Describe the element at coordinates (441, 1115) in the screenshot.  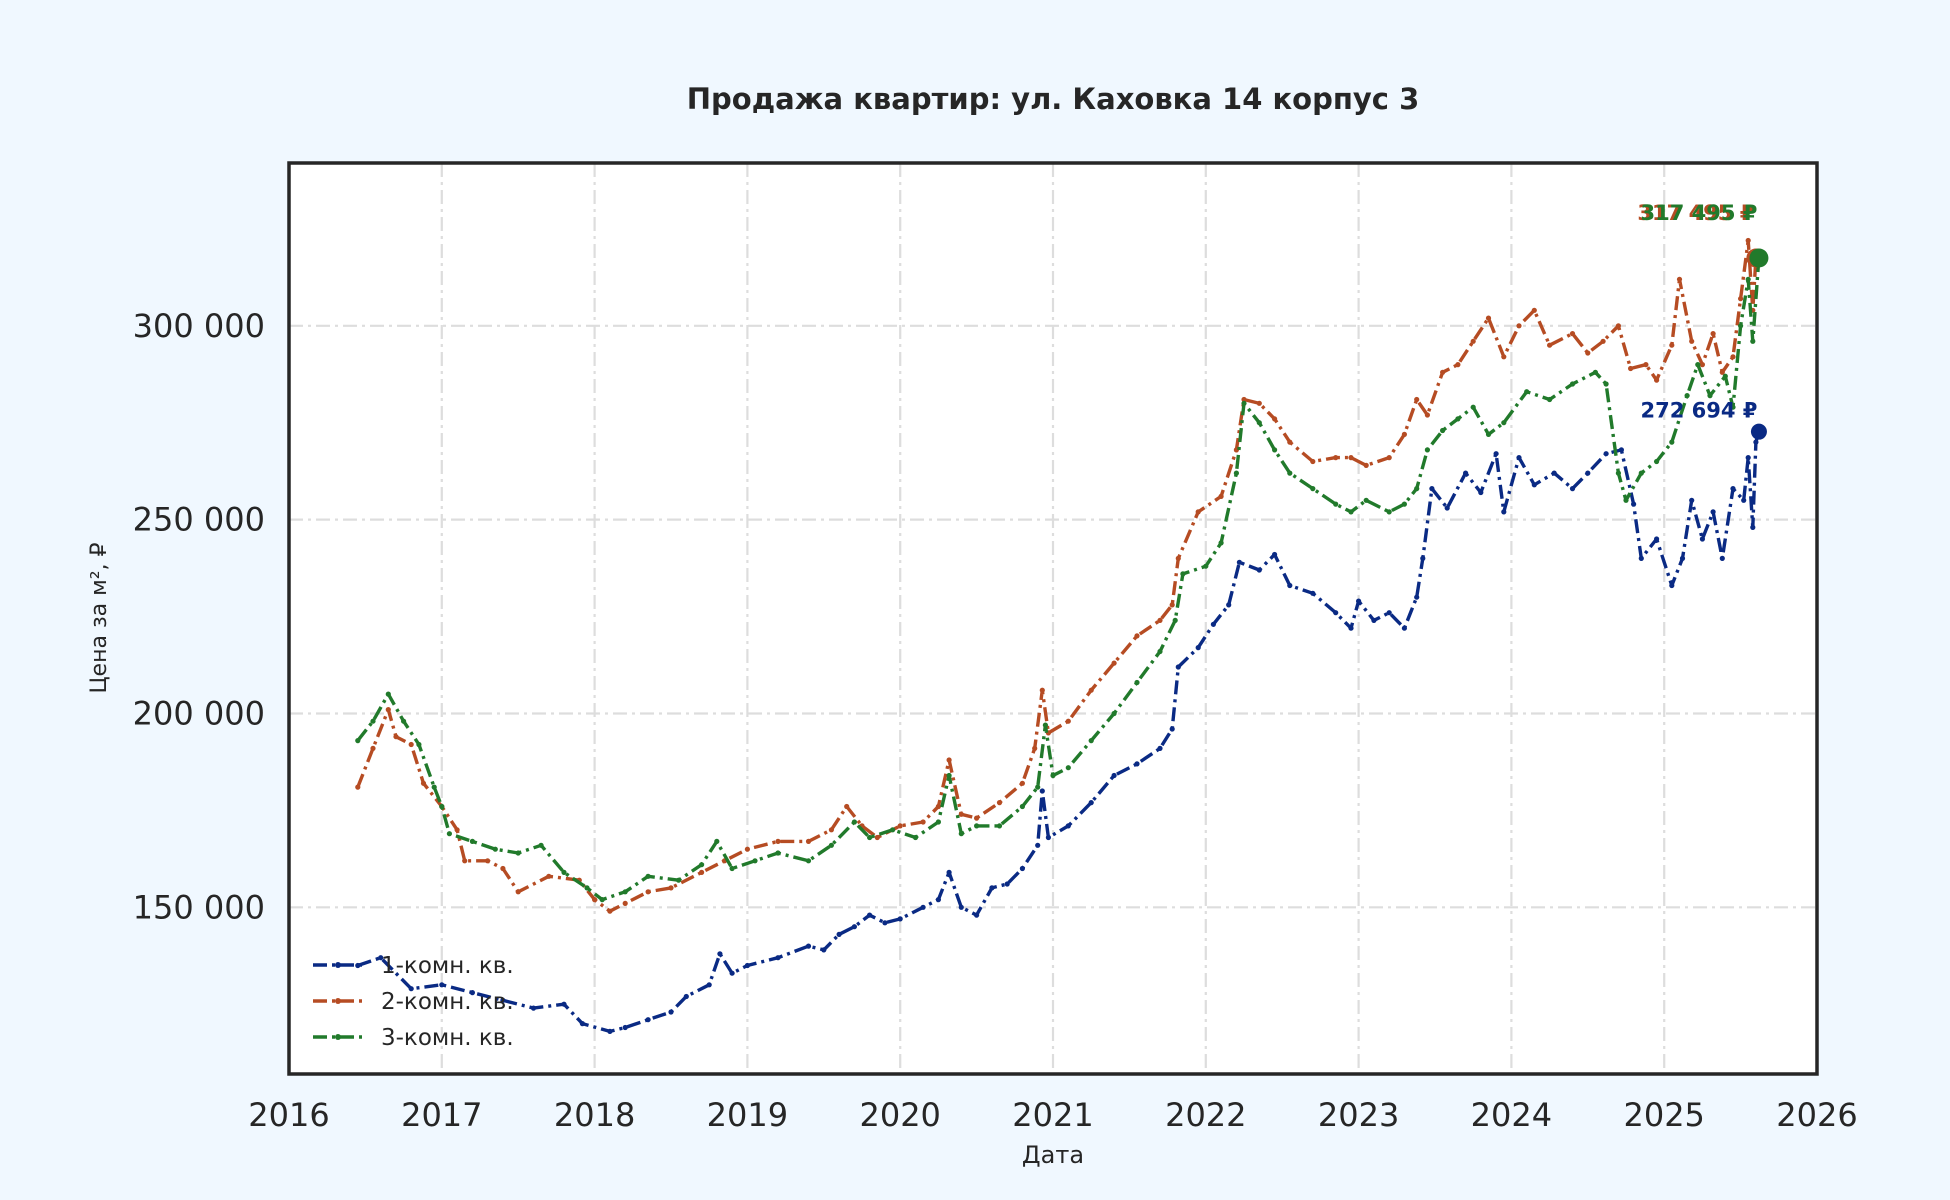
I see `x-tick-label: 2017` at that location.